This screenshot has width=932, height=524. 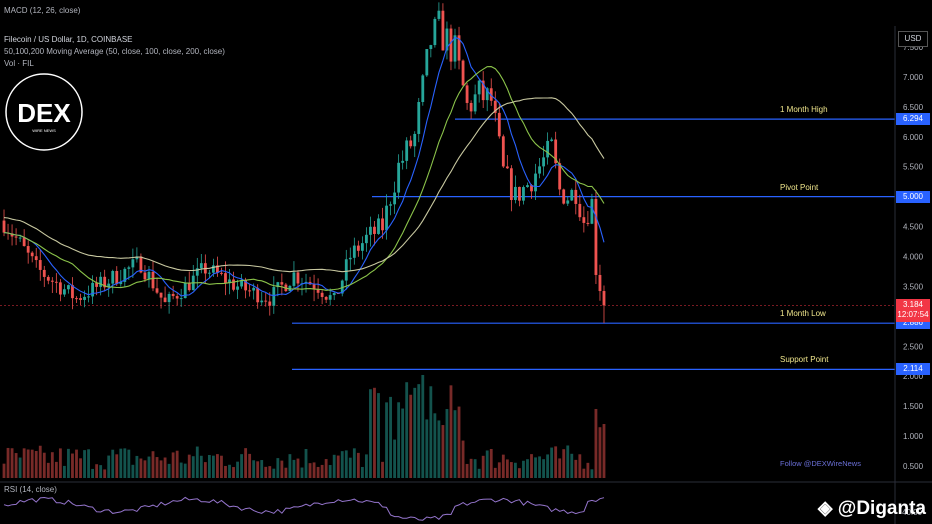 I want to click on level-label: 1 Month Low, so click(x=803, y=314).